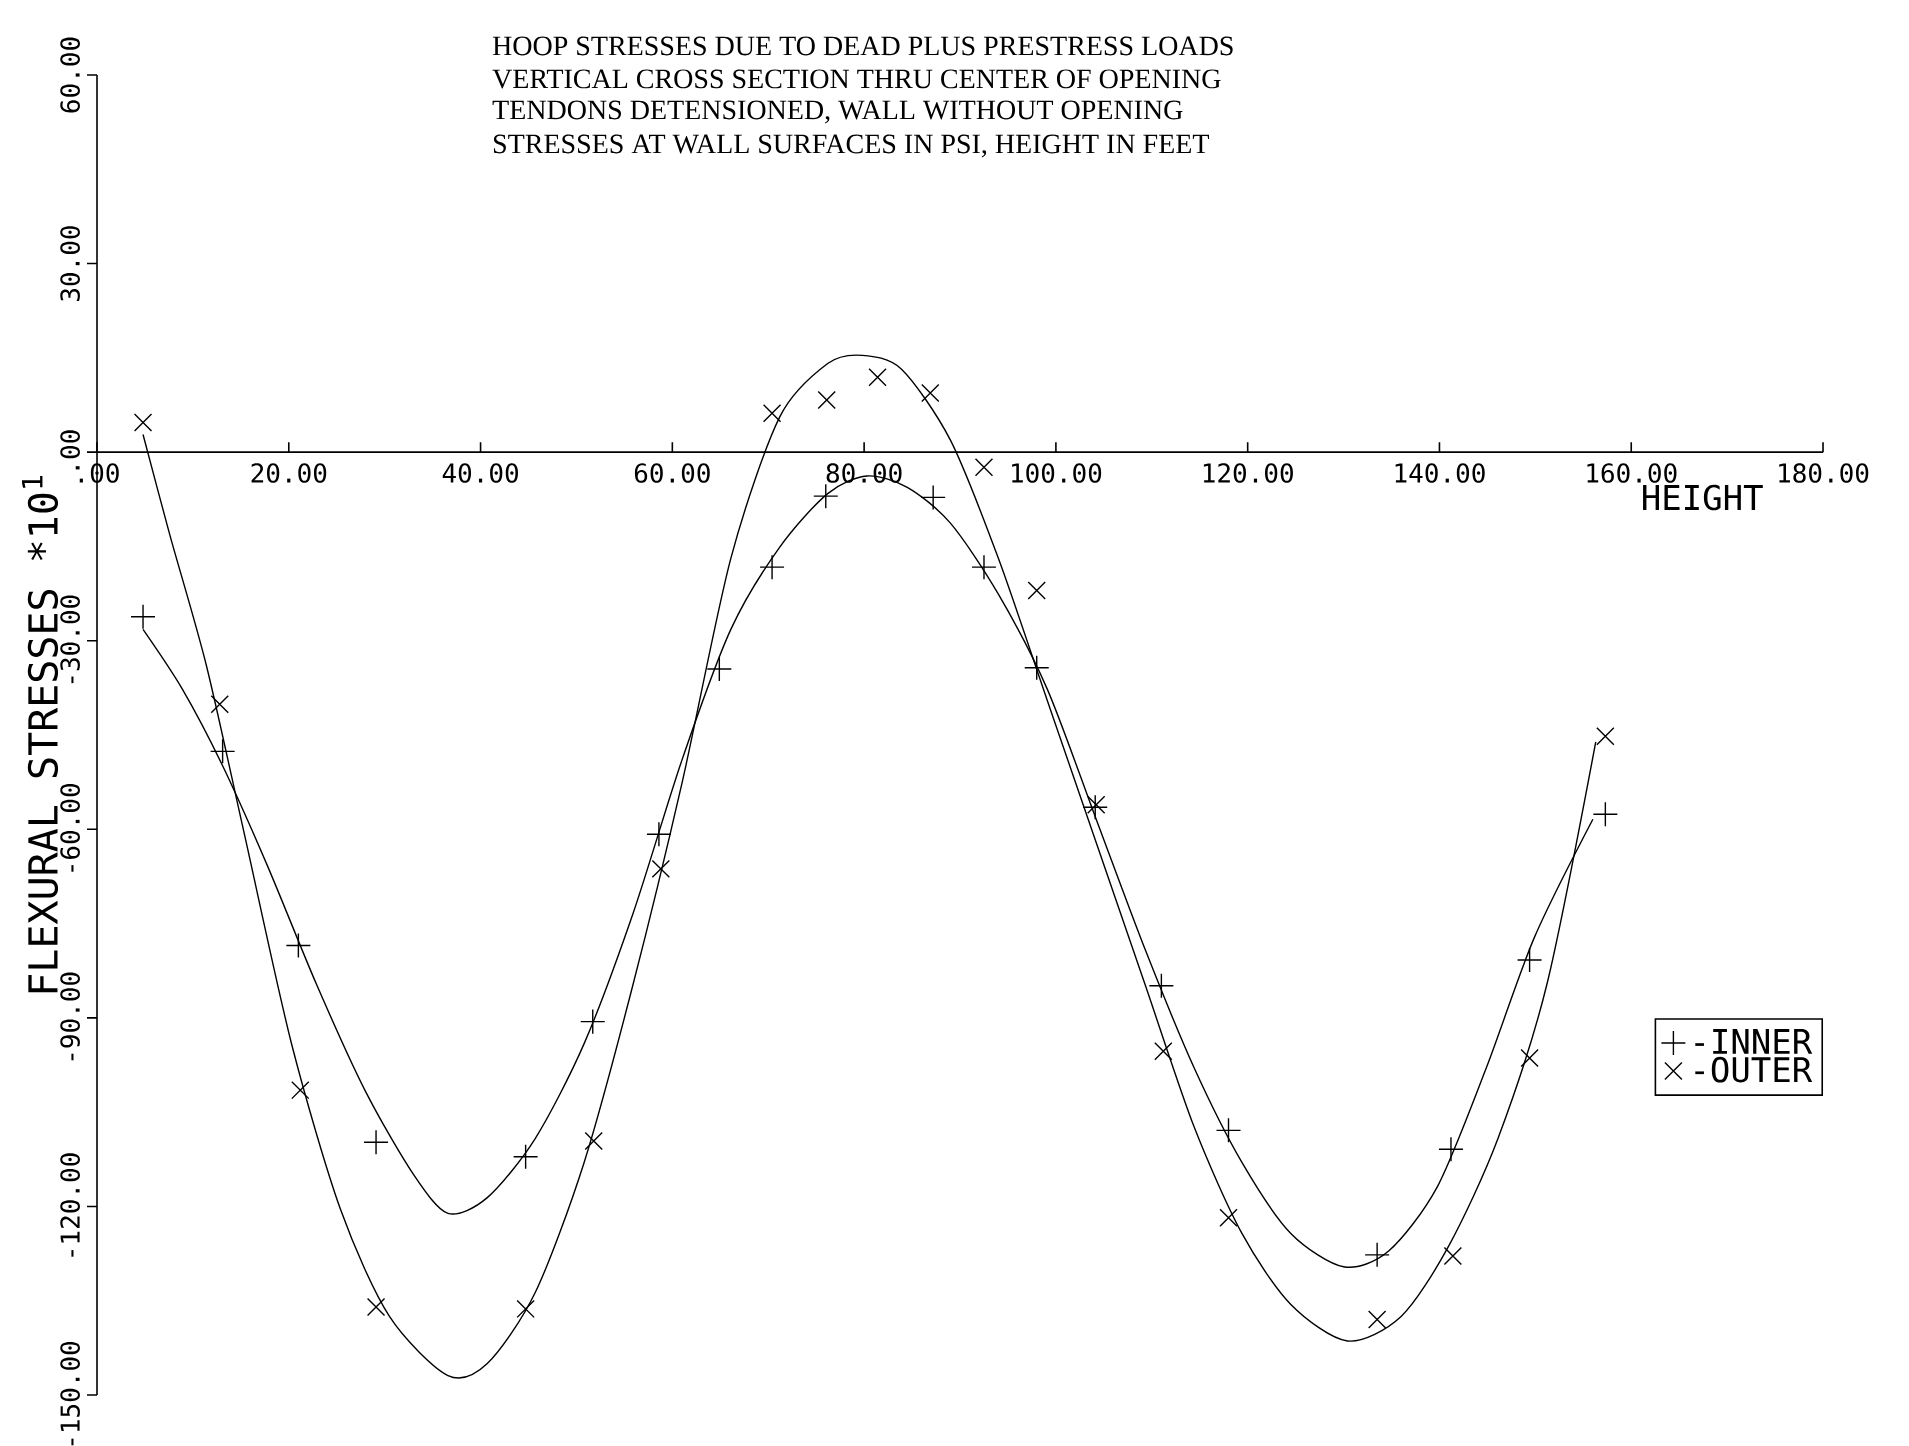  What do you see at coordinates (70, 1393) in the screenshot?
I see `y-tick-label: -150.00` at bounding box center [70, 1393].